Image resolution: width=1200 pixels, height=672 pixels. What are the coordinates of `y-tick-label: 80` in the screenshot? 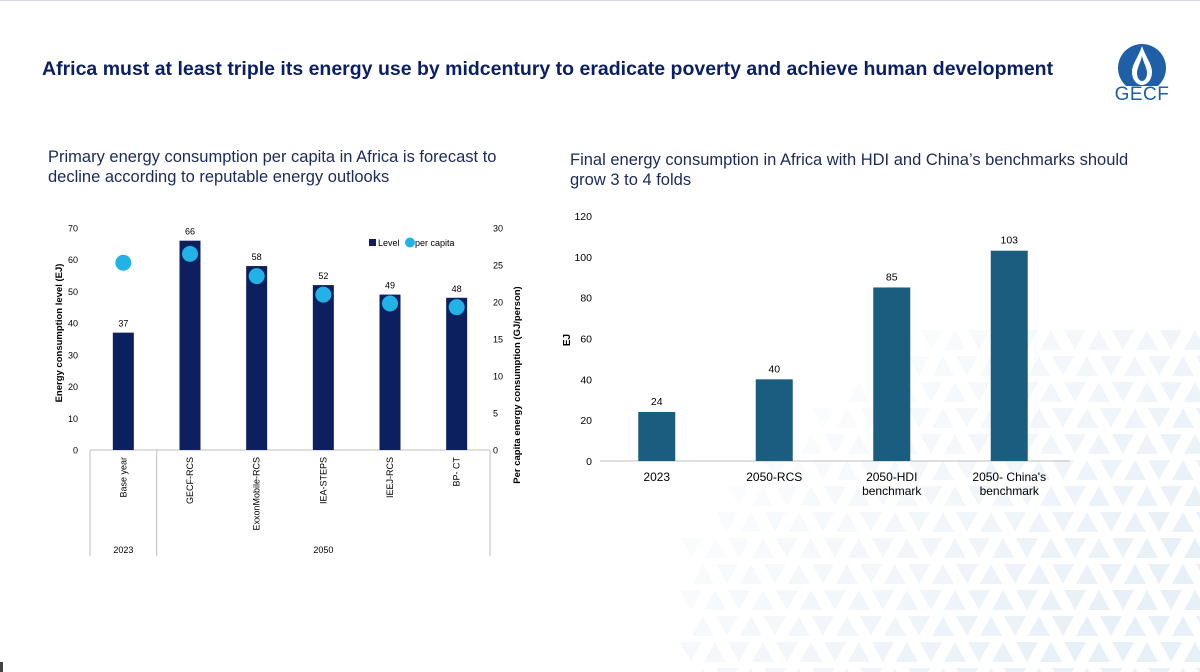 It's located at (586, 299).